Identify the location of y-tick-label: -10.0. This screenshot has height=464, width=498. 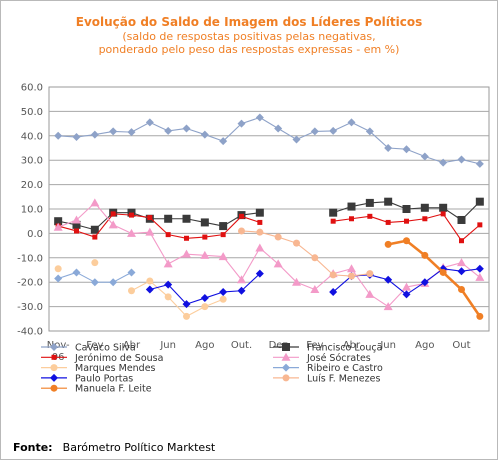
(30, 258).